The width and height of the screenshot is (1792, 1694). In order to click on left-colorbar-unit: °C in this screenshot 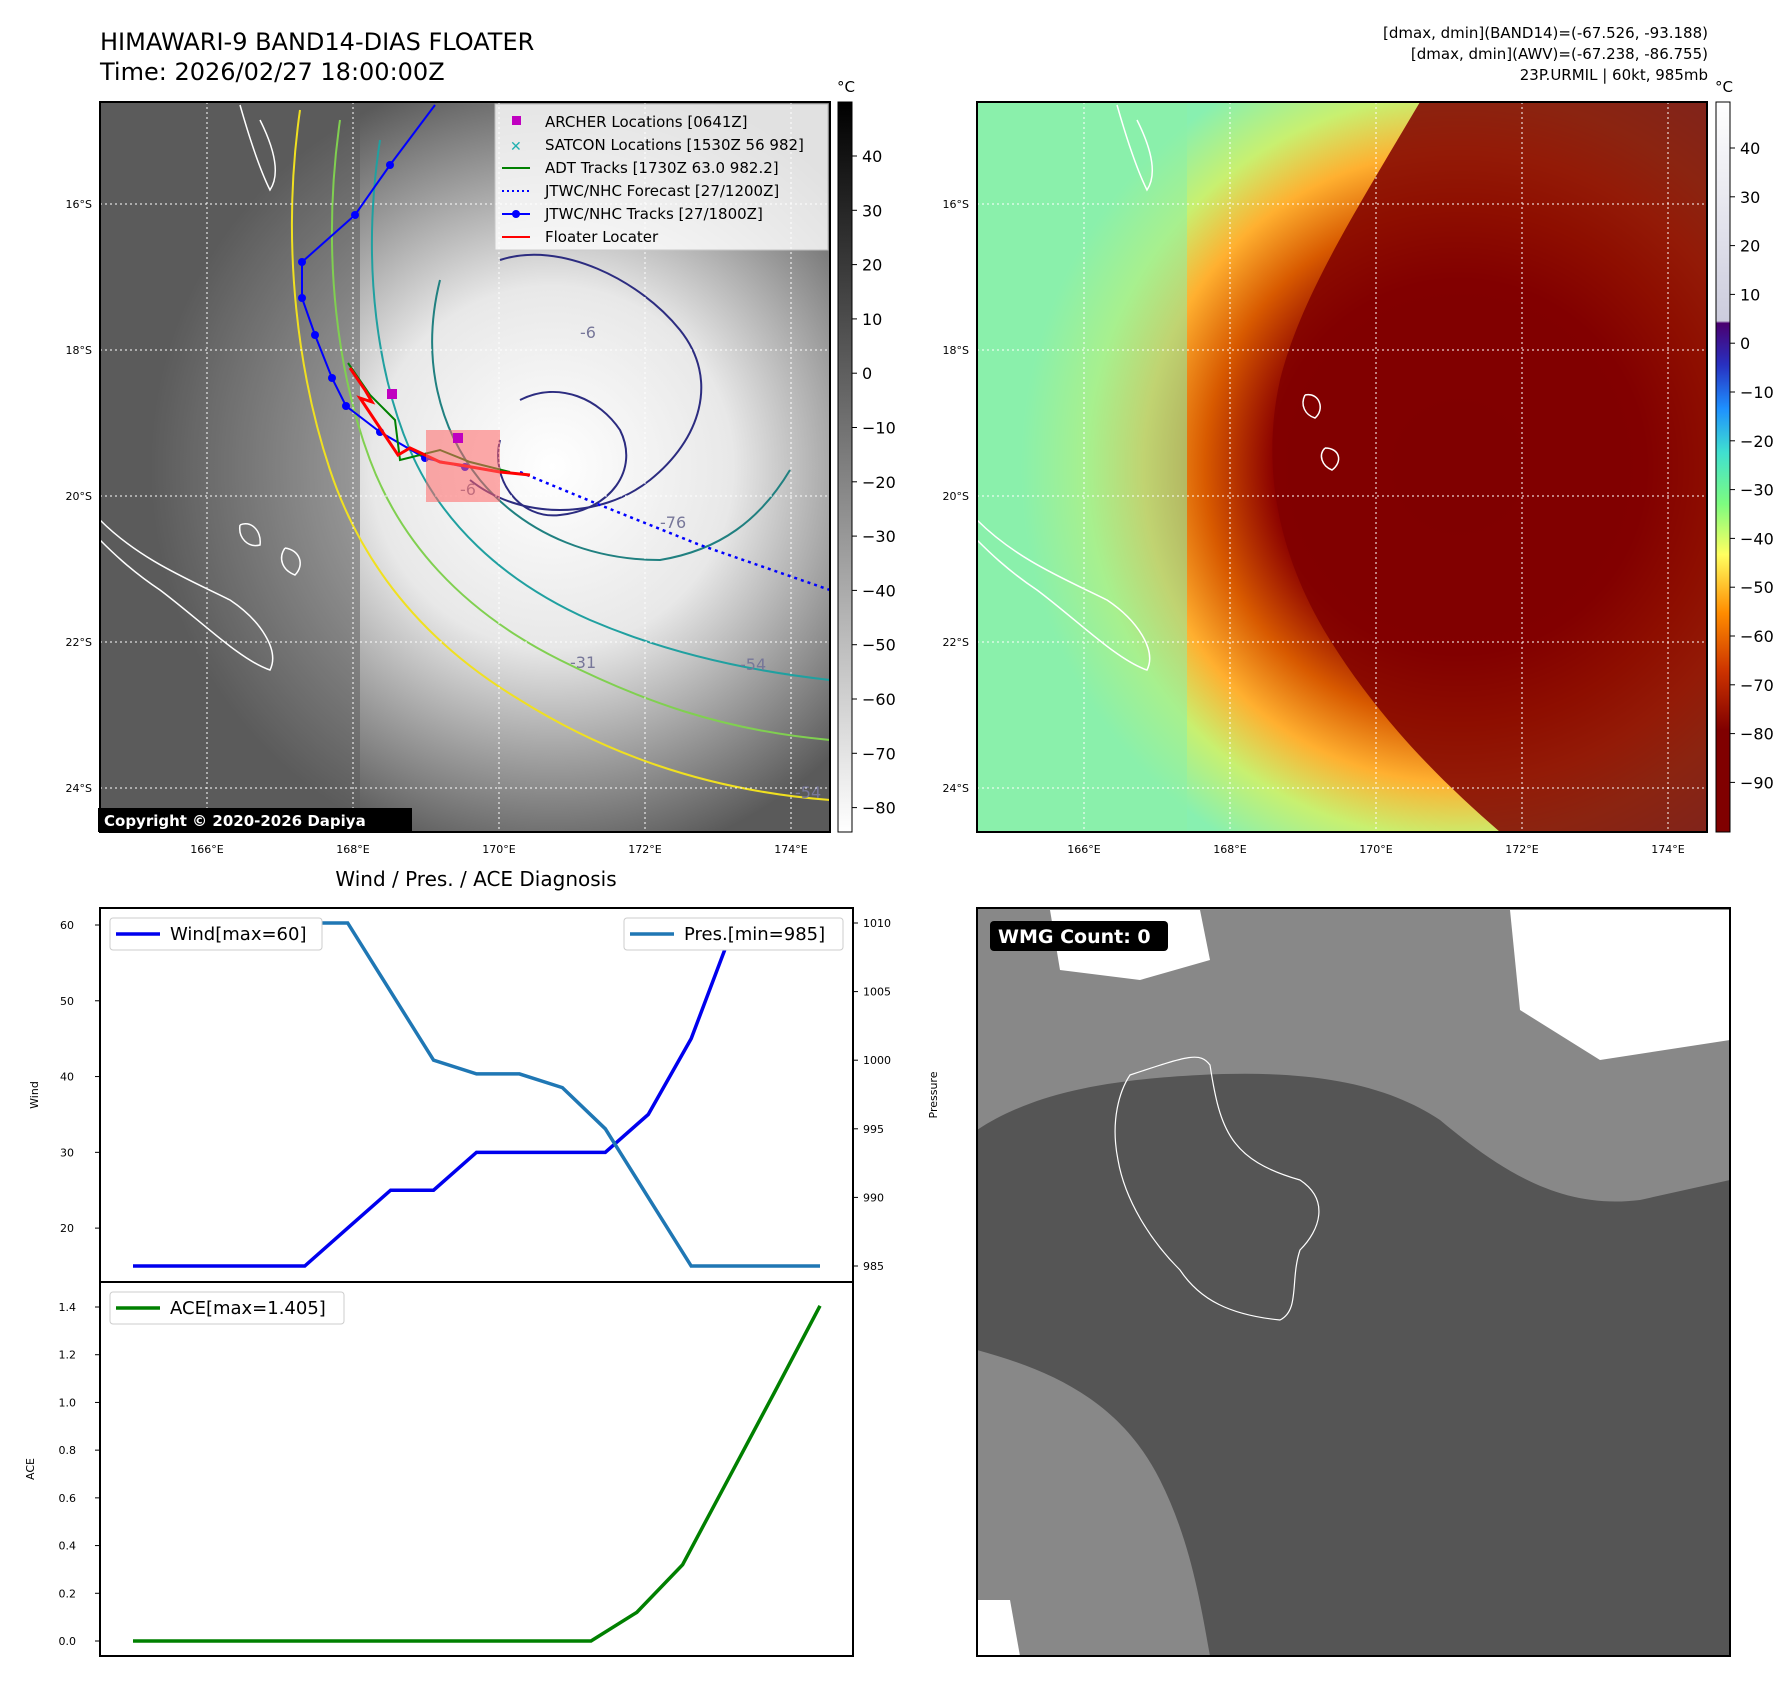, I will do `click(846, 87)`.